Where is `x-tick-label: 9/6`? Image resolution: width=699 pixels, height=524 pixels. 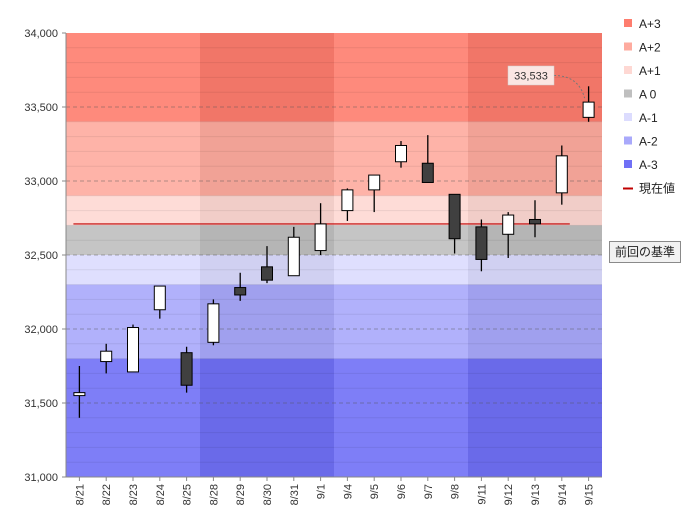
x-tick-label: 9/6 is located at coordinates (402, 491).